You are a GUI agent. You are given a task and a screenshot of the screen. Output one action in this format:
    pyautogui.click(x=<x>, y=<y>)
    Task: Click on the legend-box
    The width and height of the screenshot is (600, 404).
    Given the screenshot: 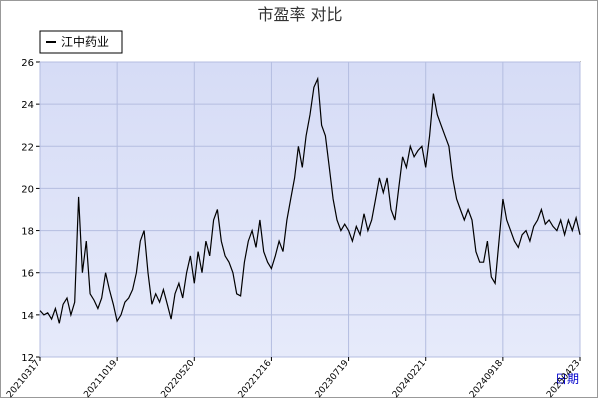 What is the action you would take?
    pyautogui.click(x=81, y=42)
    